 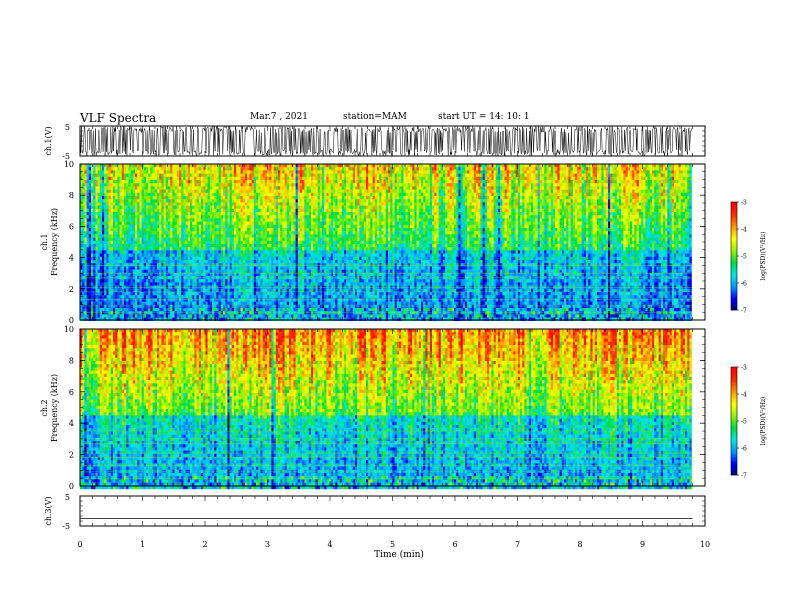 I want to click on xtick-label: 1, so click(x=142, y=544).